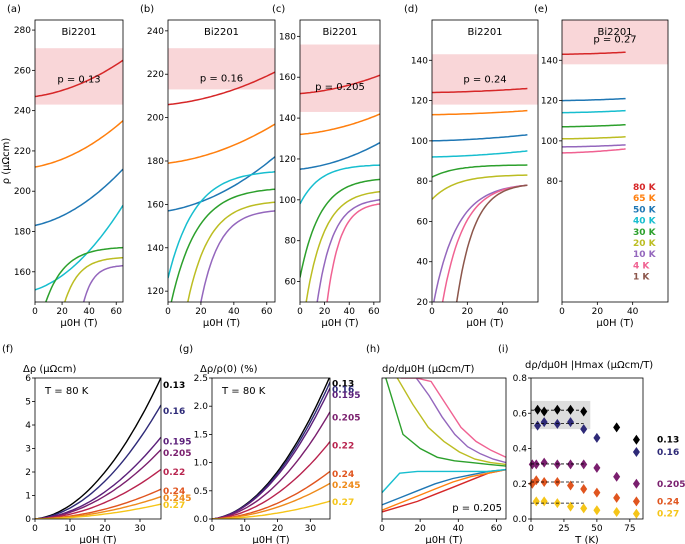  I want to click on doping-value-label: 0.22, so click(343, 447).